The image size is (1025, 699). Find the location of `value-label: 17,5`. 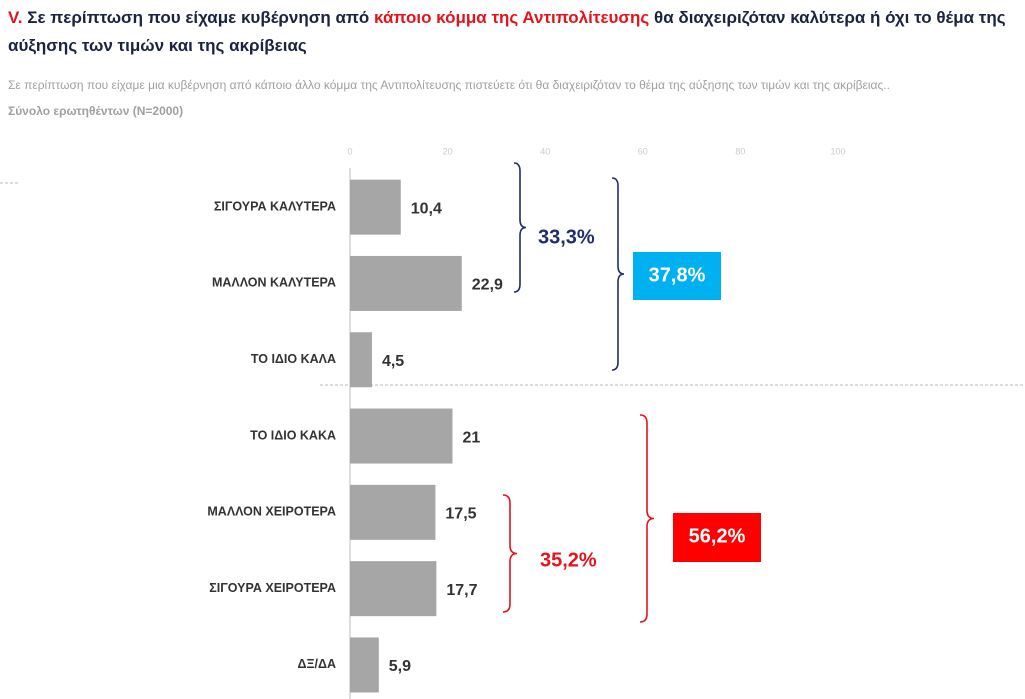

value-label: 17,5 is located at coordinates (460, 514).